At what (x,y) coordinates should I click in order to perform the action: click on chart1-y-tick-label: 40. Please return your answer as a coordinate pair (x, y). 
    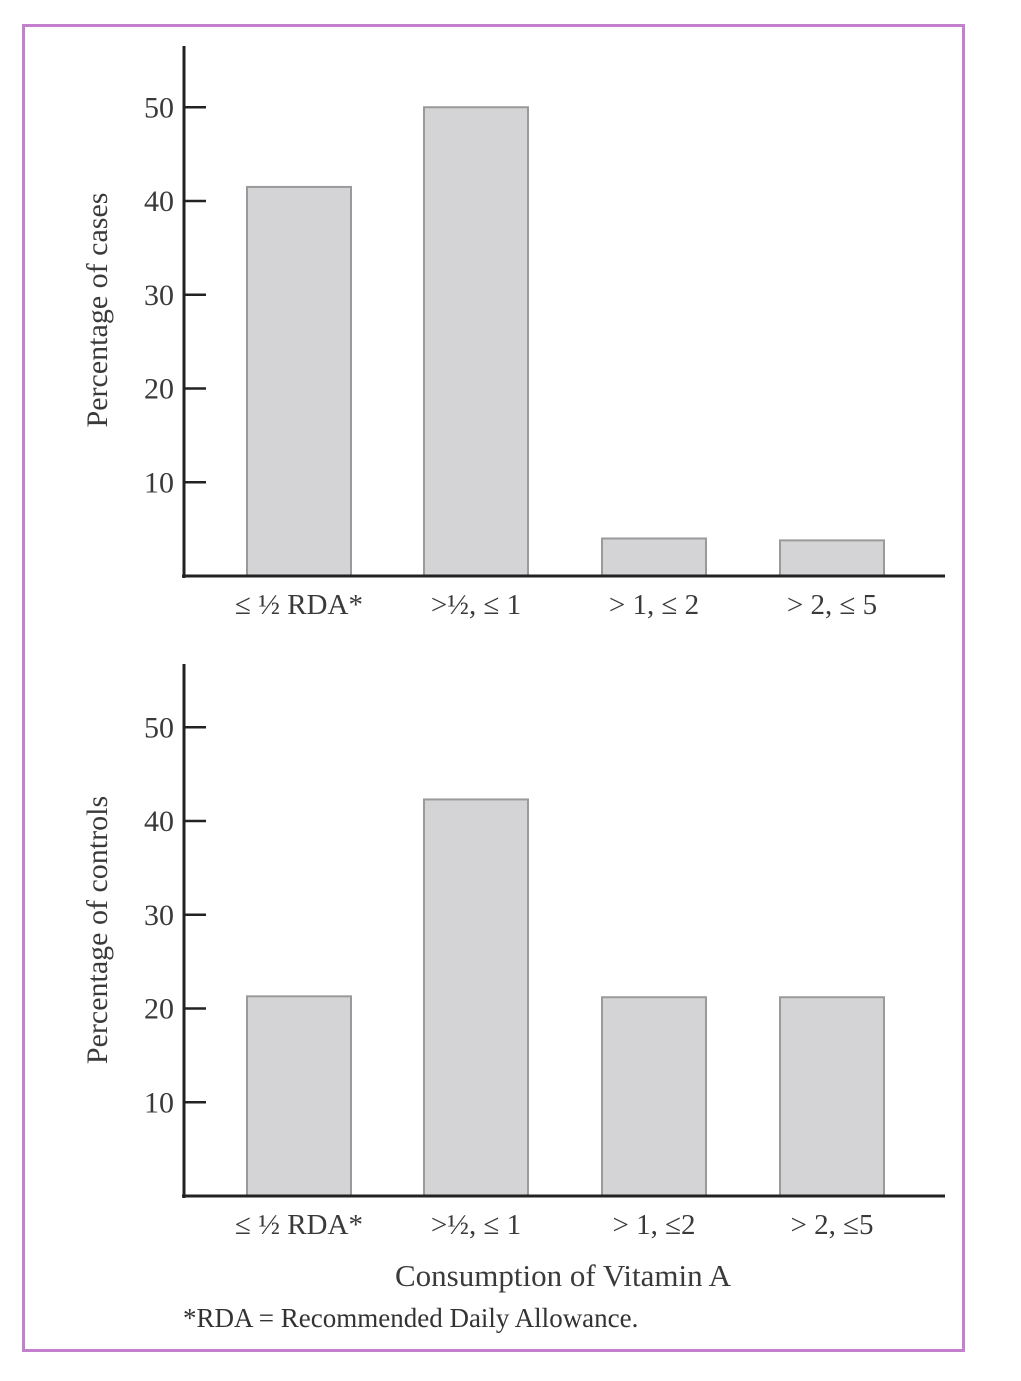
    Looking at the image, I should click on (159, 201).